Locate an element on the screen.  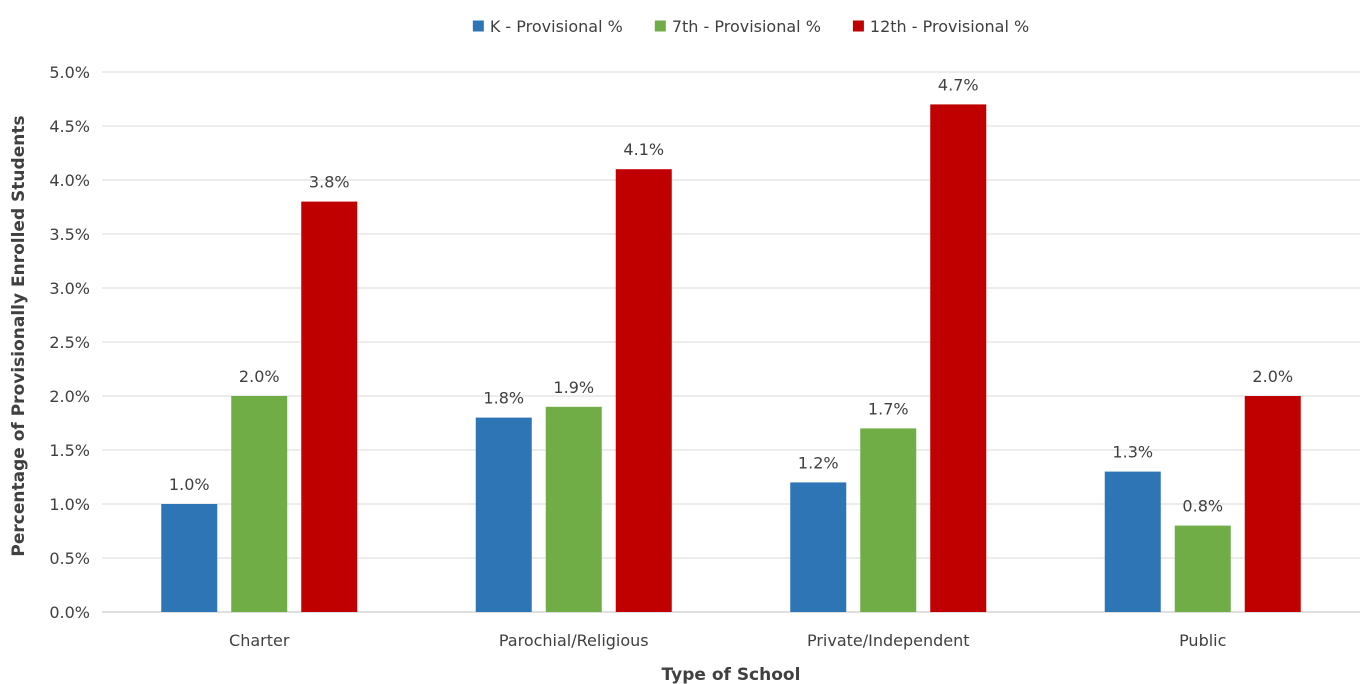
y-tick-label: 2.5% is located at coordinates (69, 342).